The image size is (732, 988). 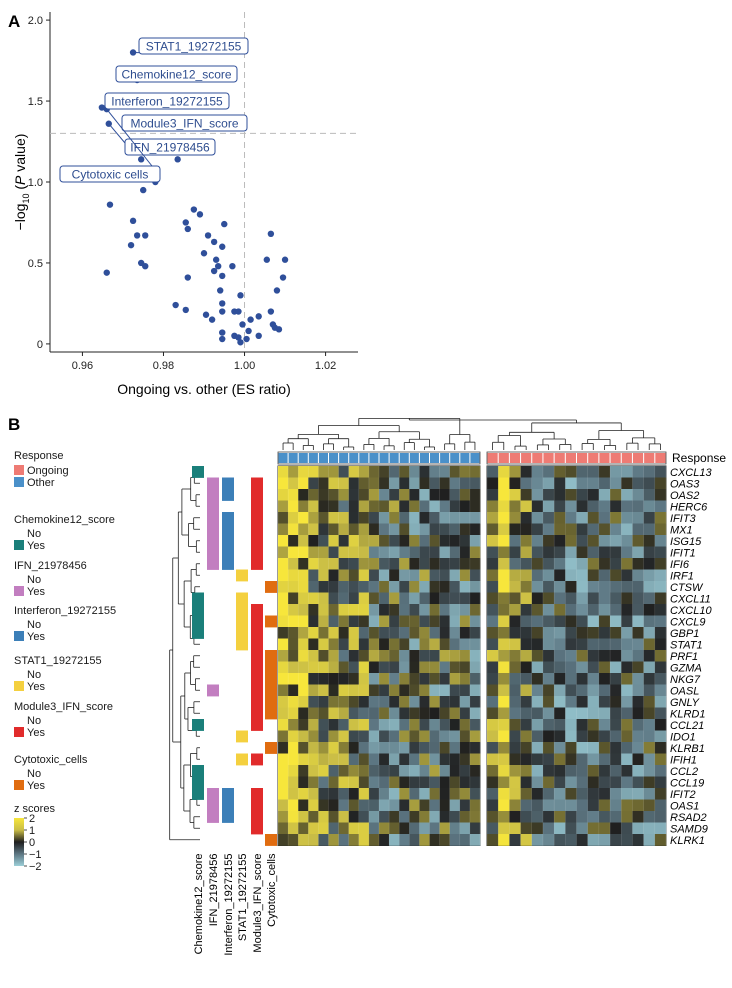 I want to click on gene-label: HERC6, so click(x=689, y=507).